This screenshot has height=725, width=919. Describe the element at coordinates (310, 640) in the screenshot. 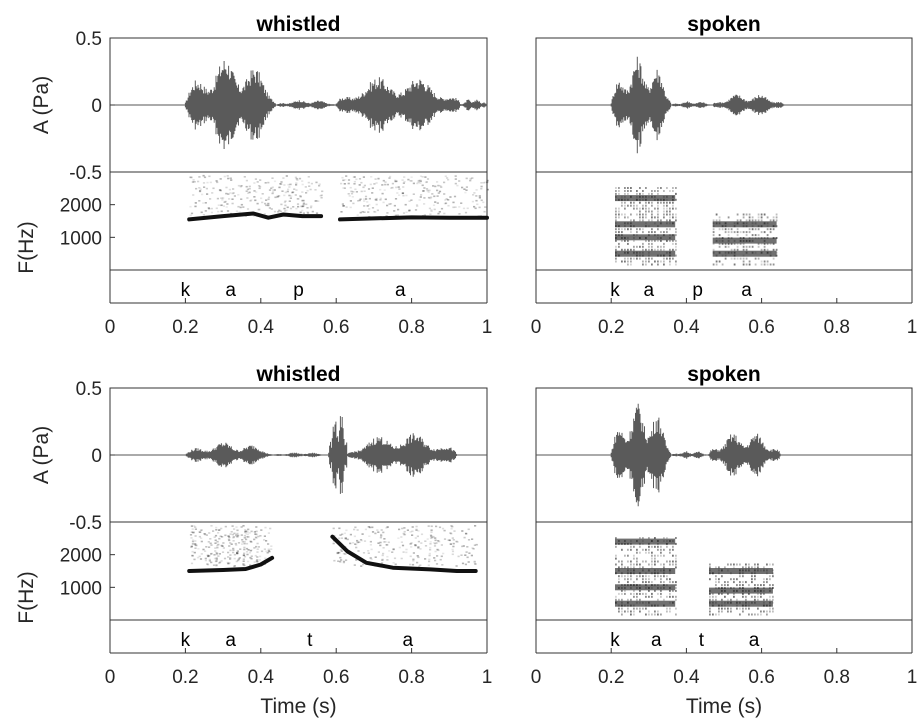

I see `phoneme-label: t` at that location.